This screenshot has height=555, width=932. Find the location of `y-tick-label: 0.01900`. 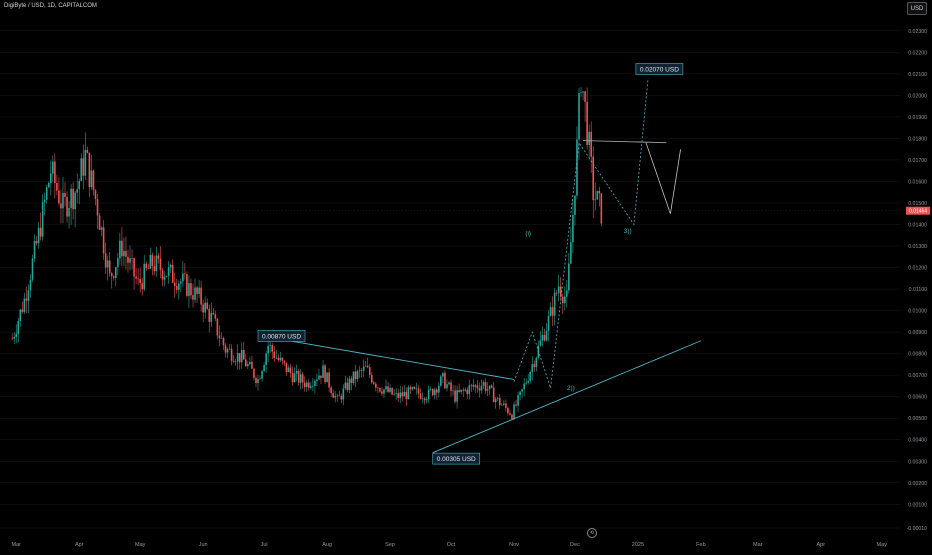

y-tick-label: 0.01900 is located at coordinates (917, 118).